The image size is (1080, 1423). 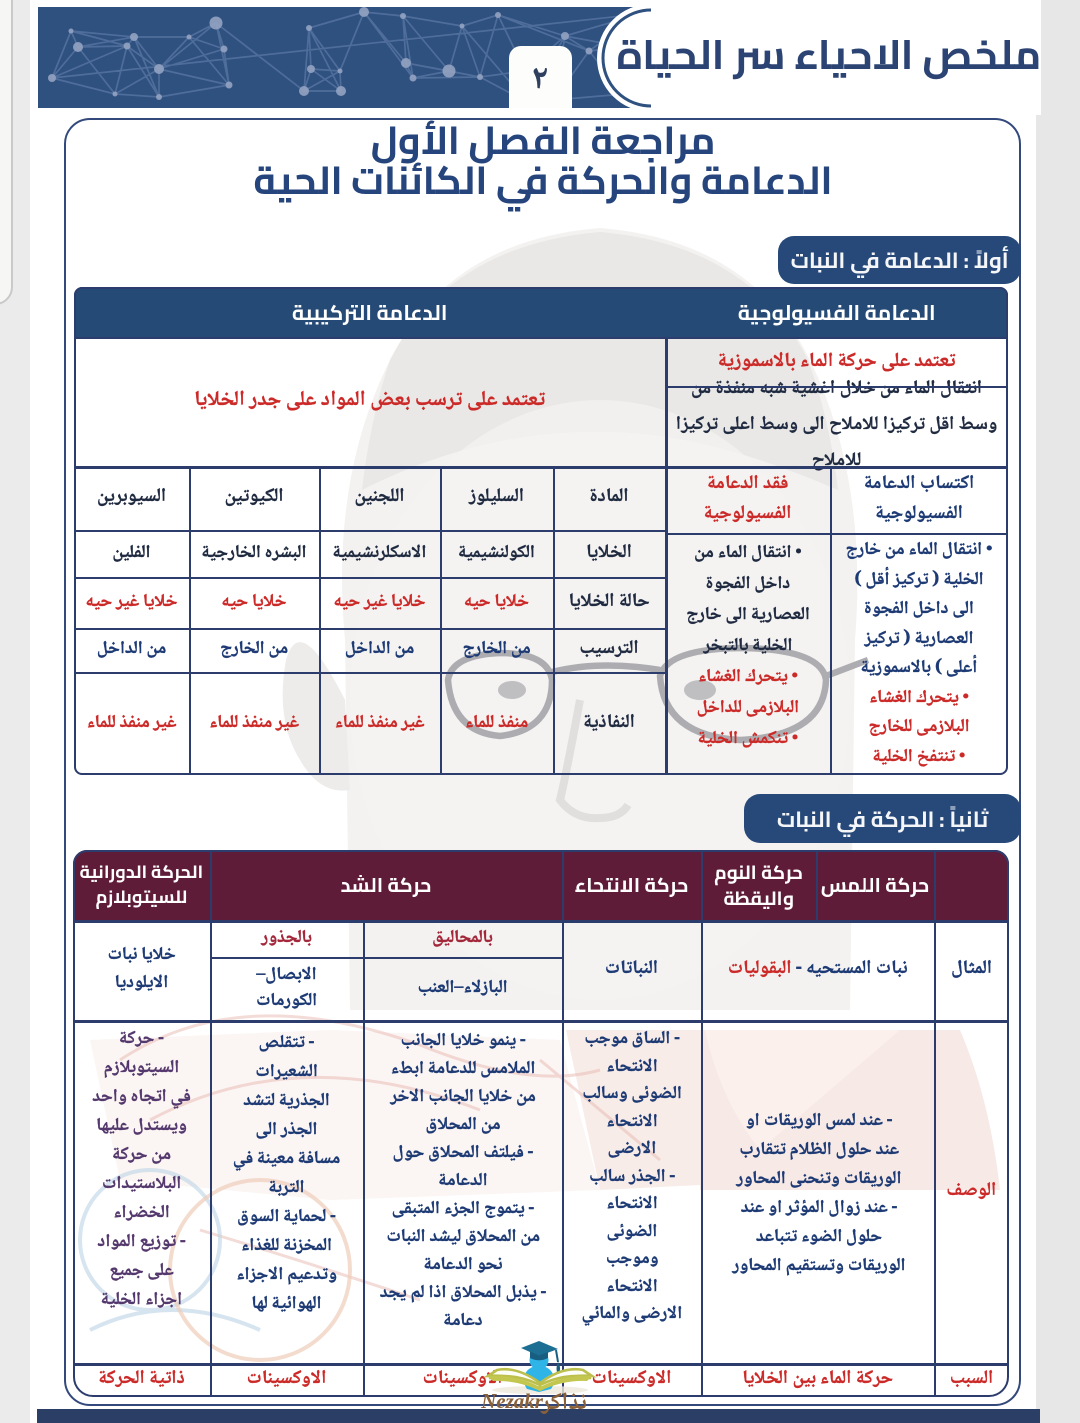 I want to click on svg-text: نذاكر, so click(x=563, y=1403).